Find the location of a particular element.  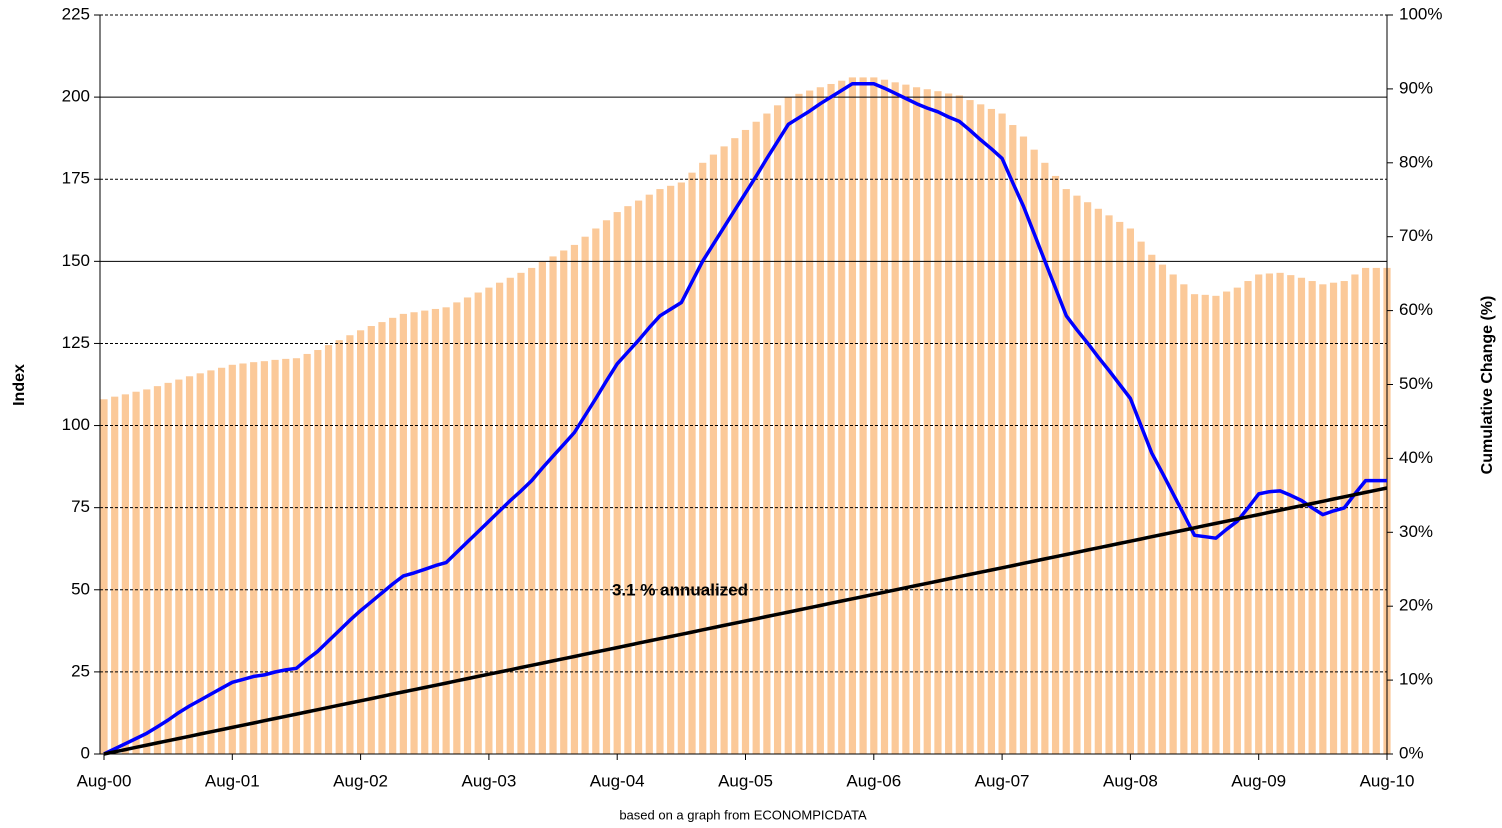

x-tick-label: Aug-09 is located at coordinates (1258, 780).